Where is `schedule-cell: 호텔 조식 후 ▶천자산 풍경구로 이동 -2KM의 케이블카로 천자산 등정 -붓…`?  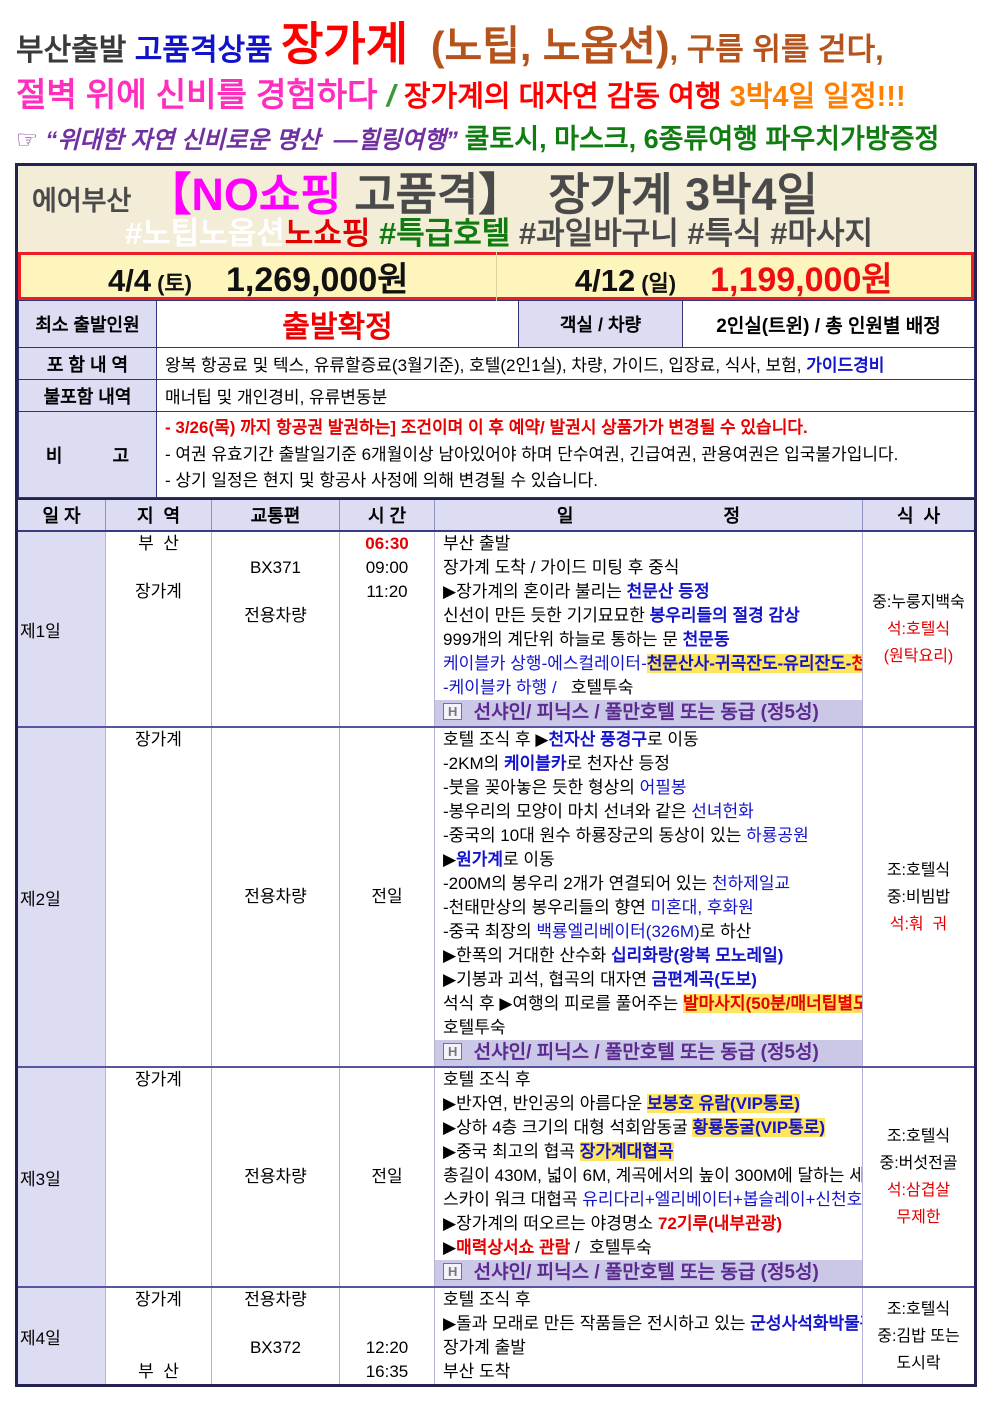 schedule-cell: 호텔 조식 후 ▶천자산 풍경구로 이동 -2KM의 케이블카로 천자산 등정 -붓… is located at coordinates (649, 897).